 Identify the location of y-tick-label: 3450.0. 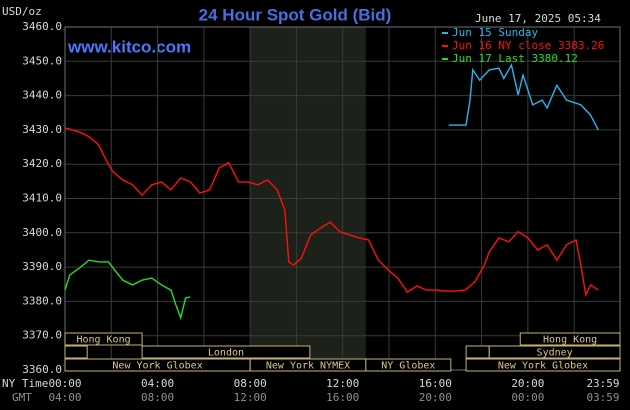
(42, 60).